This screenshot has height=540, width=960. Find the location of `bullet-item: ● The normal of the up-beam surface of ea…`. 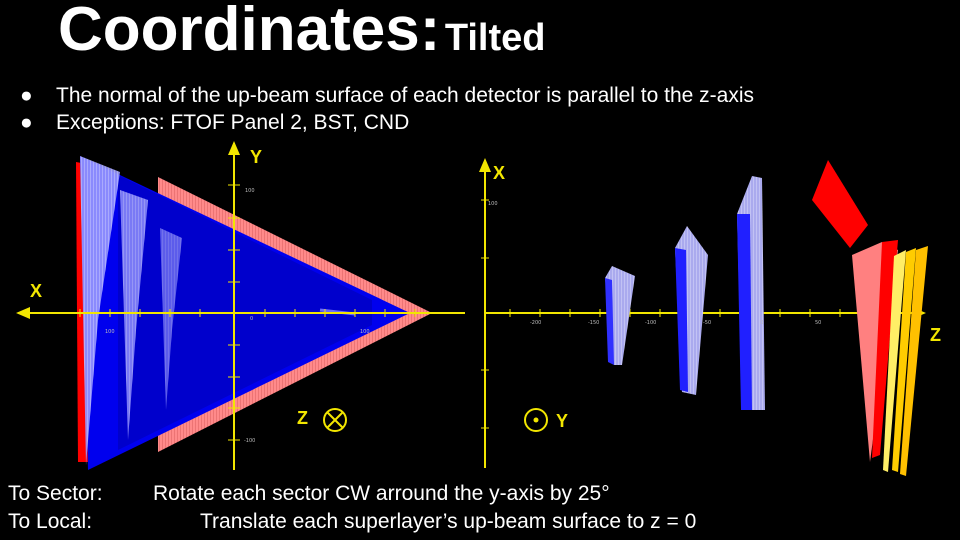

bullet-item: ● The normal of the up-beam surface of ea… is located at coordinates (387, 95).